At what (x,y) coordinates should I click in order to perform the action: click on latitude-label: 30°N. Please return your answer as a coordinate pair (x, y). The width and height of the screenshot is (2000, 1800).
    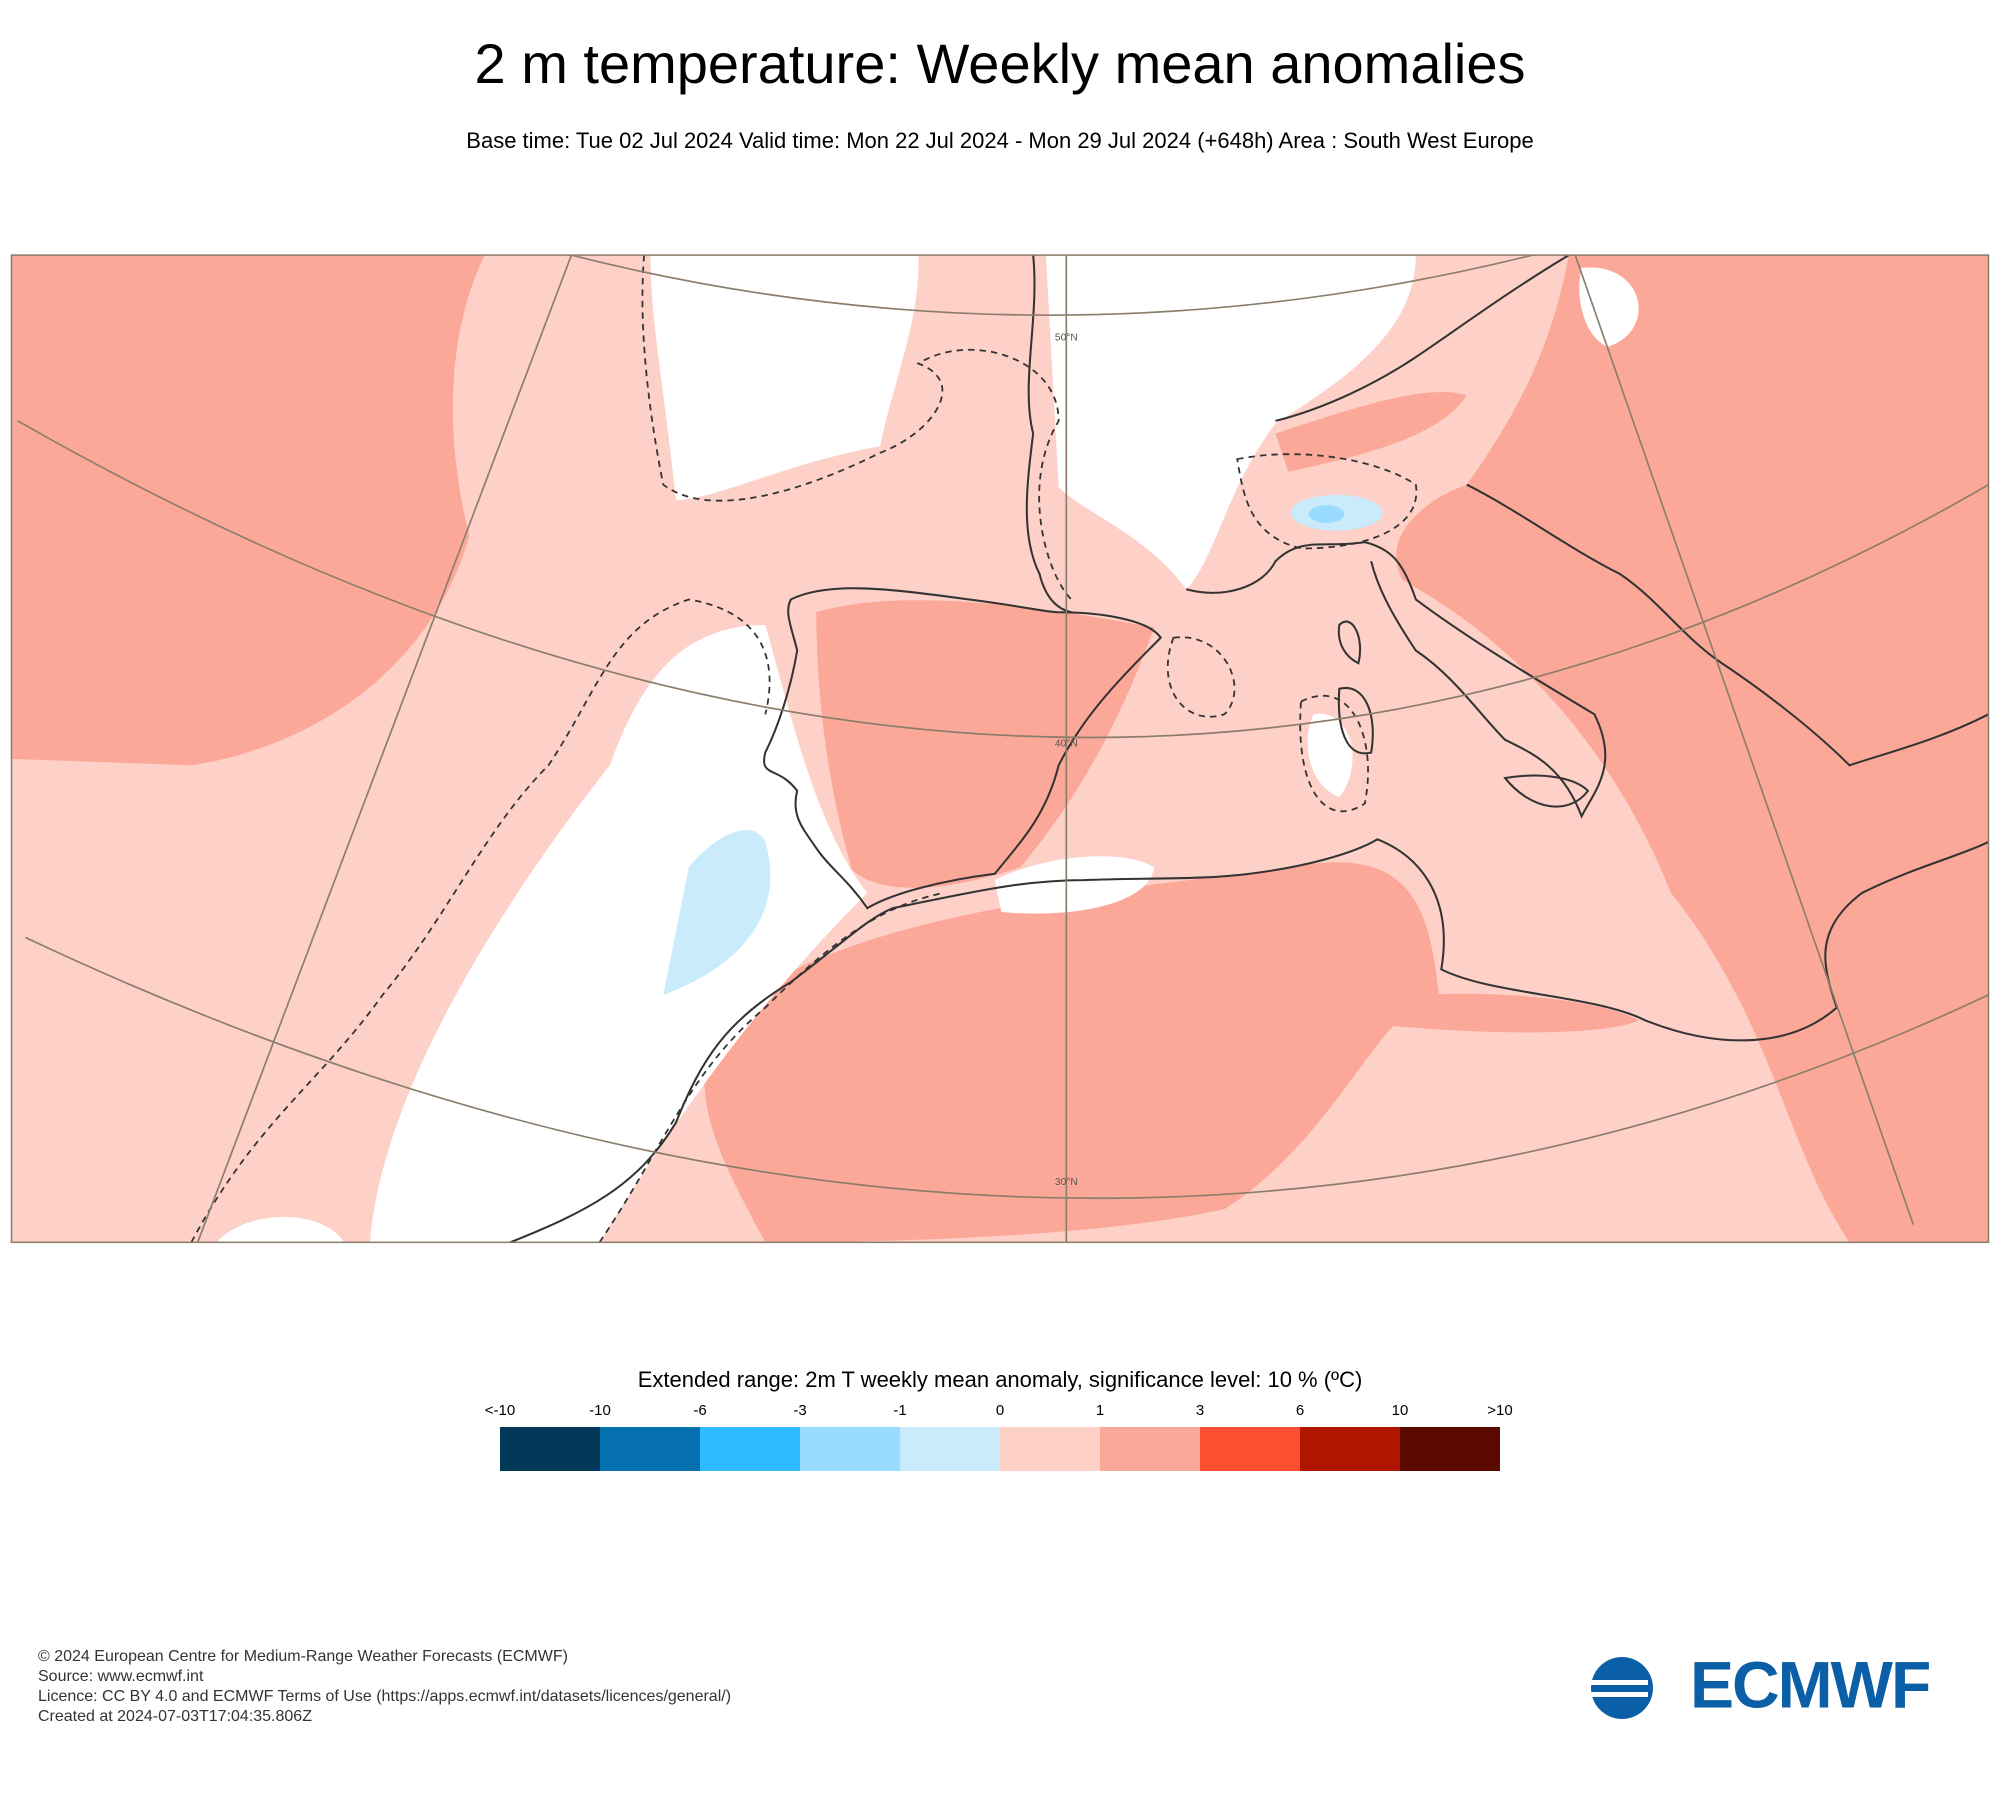
    Looking at the image, I should click on (1066, 1182).